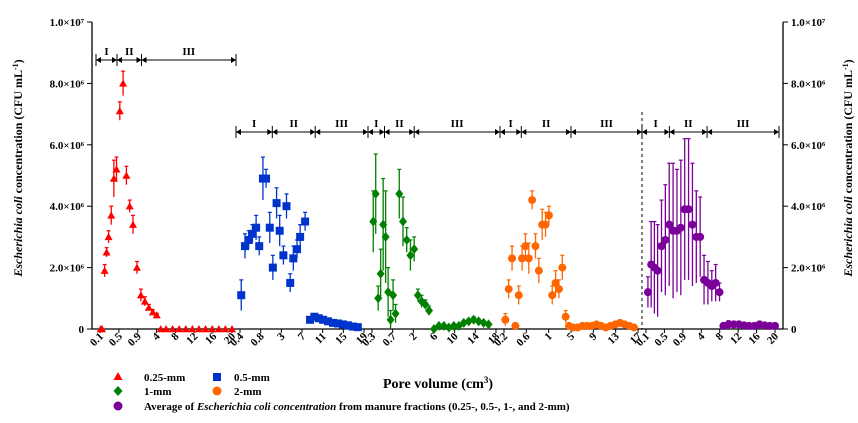  Describe the element at coordinates (217, 377) in the screenshot. I see `legend-marker-0.5mm` at that location.